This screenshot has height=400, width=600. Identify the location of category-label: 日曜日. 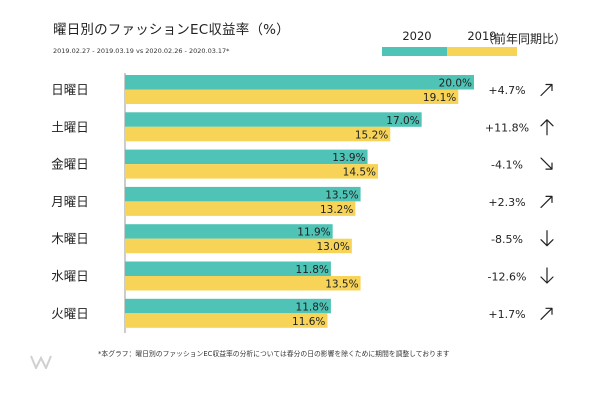
(70, 89).